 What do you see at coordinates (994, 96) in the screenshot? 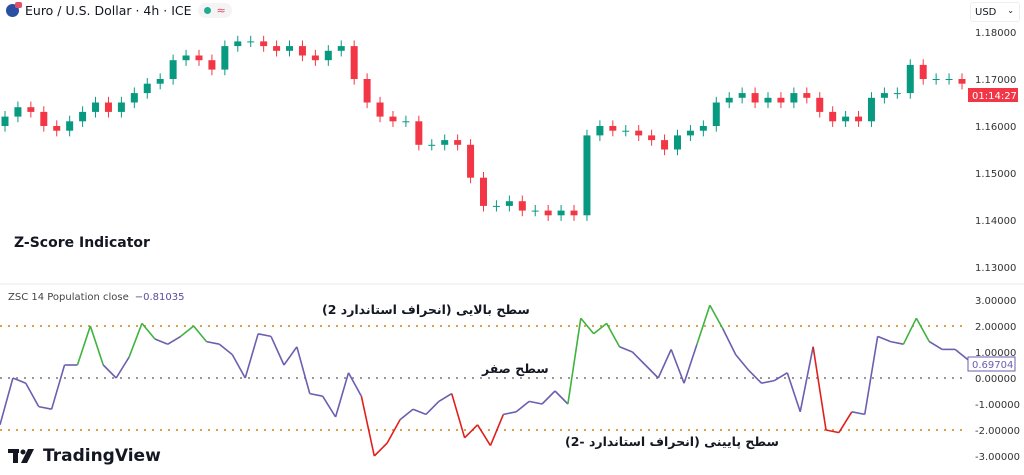
I see `countdown-label: 01:14:27` at bounding box center [994, 96].